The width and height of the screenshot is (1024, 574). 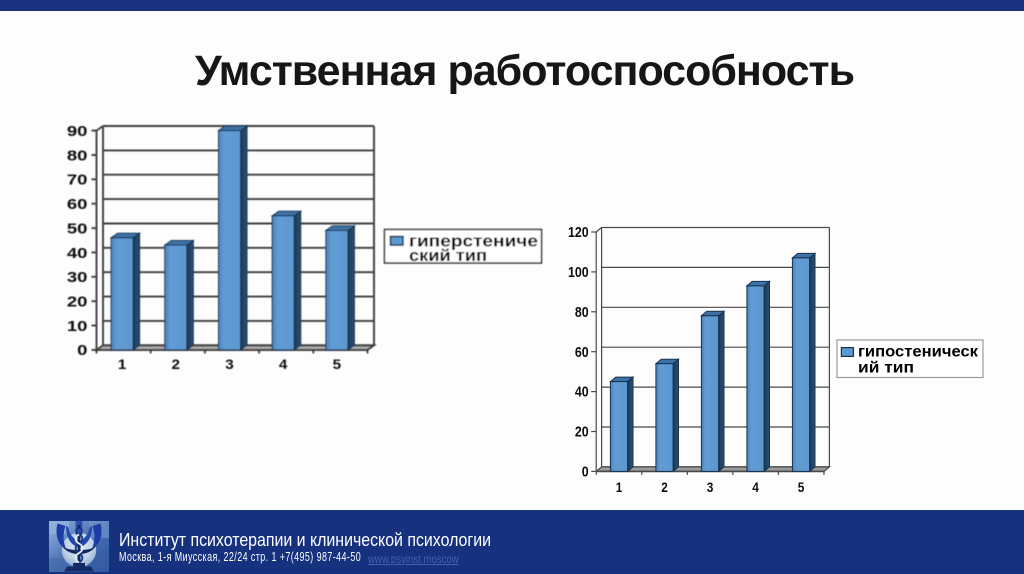 I want to click on svg-text: ский тип, so click(x=448, y=255).